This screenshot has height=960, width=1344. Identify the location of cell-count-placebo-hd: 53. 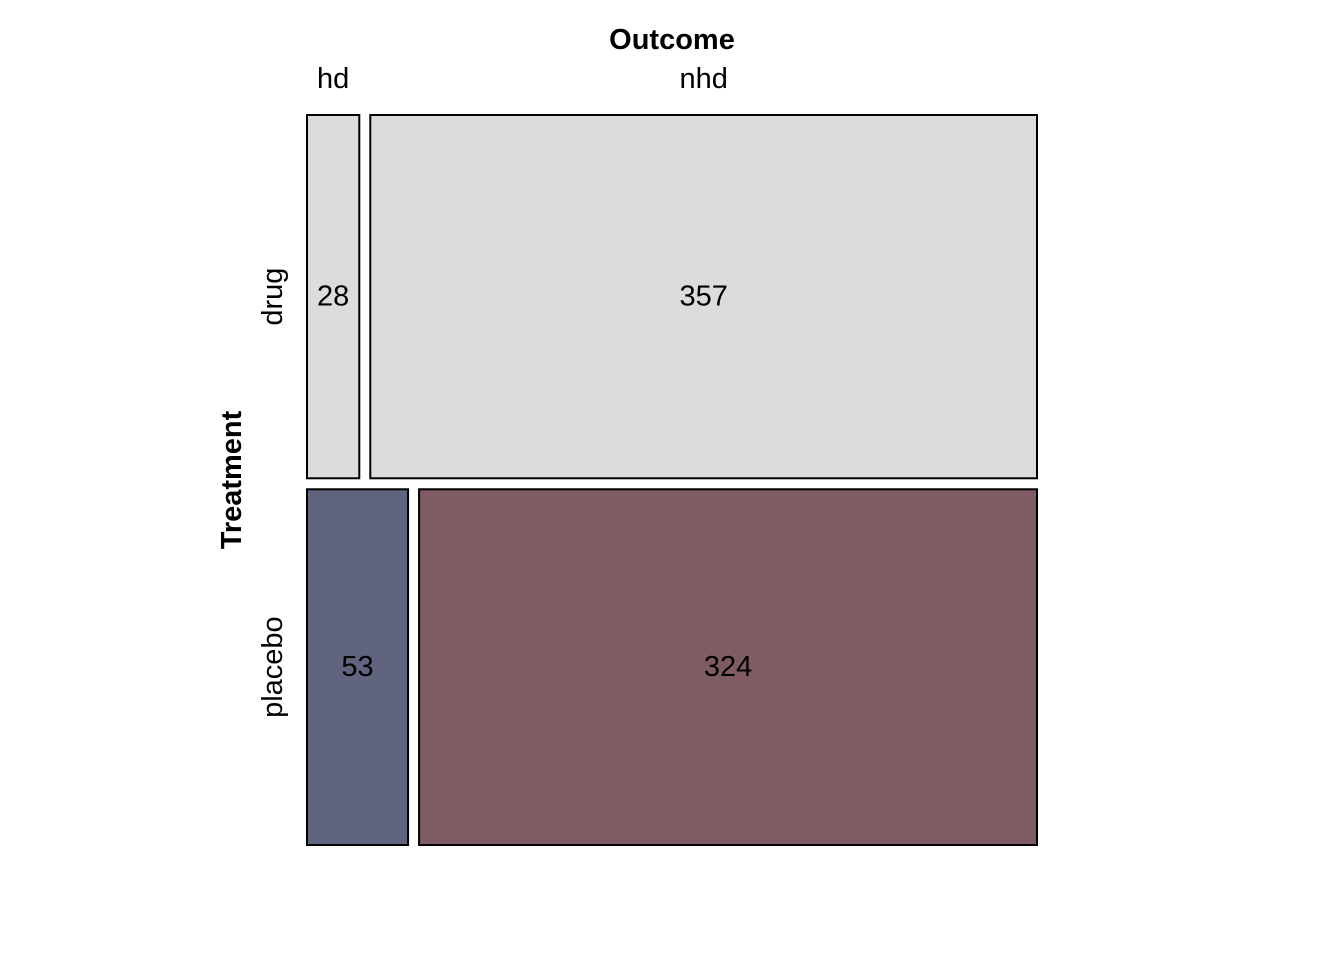
(357, 667).